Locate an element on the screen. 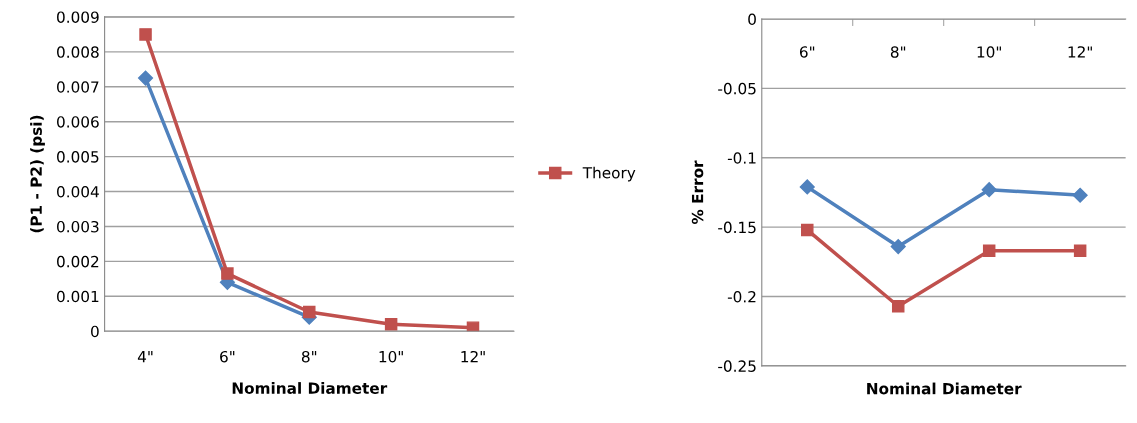 The height and width of the screenshot is (423, 1137). y-tick-label: 0.006 is located at coordinates (78, 122).